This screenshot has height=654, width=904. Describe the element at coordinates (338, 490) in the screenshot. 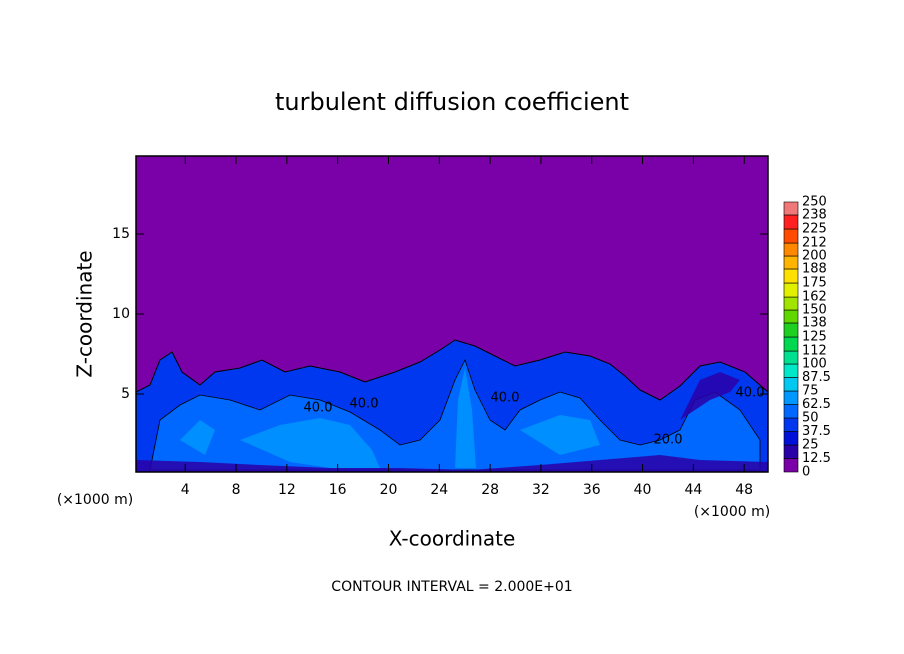

I see `x-tick-label: 16` at that location.